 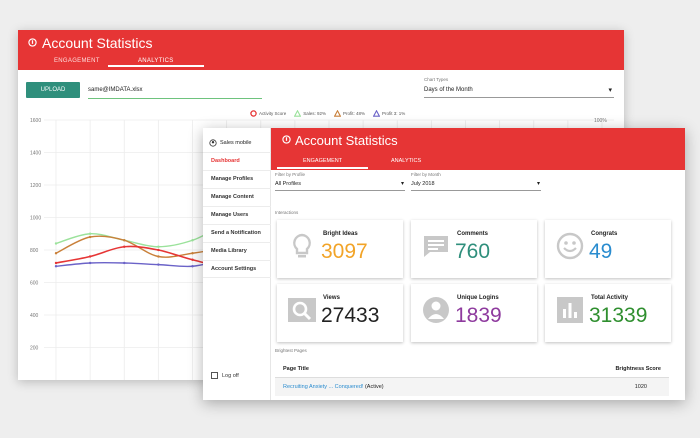 What do you see at coordinates (34, 349) in the screenshot?
I see `y-tick-label: 200` at bounding box center [34, 349].